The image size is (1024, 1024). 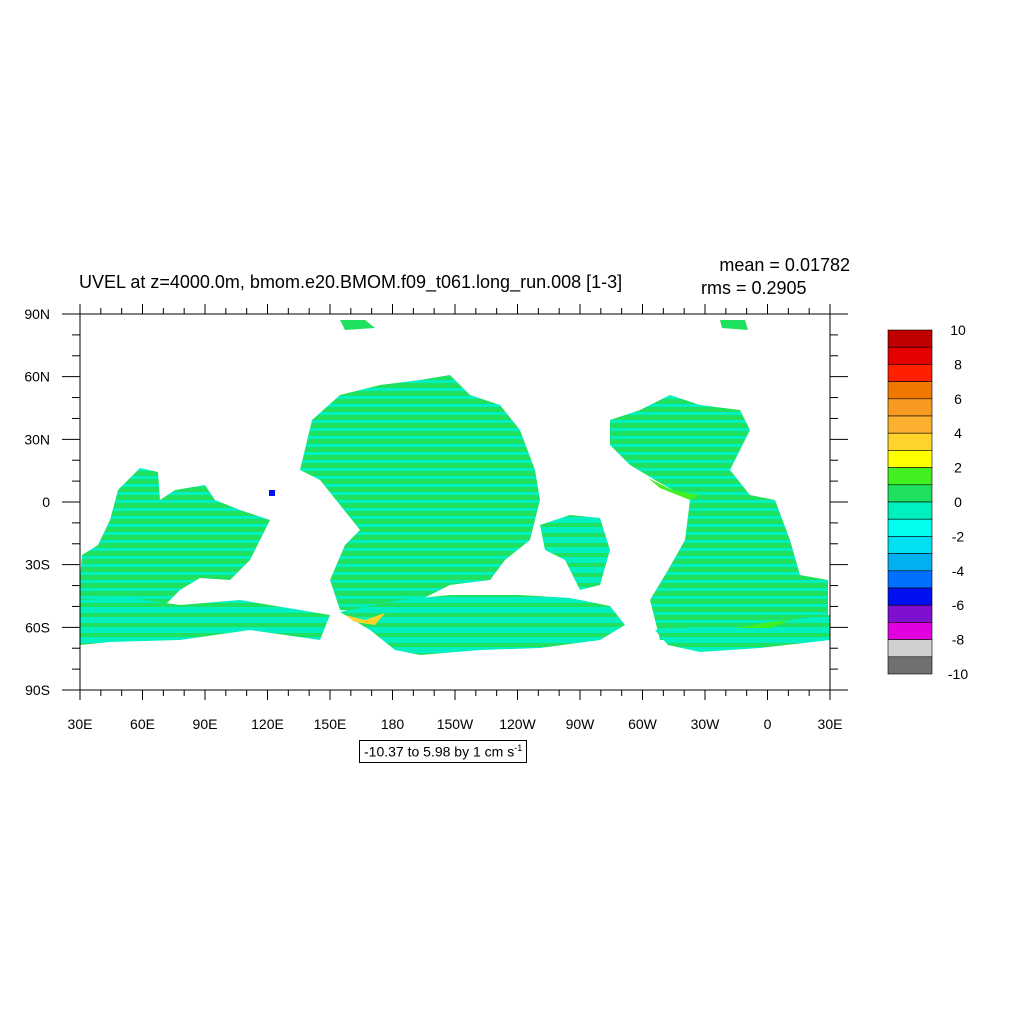 I want to click on colorbar-label: -10, so click(x=958, y=674).